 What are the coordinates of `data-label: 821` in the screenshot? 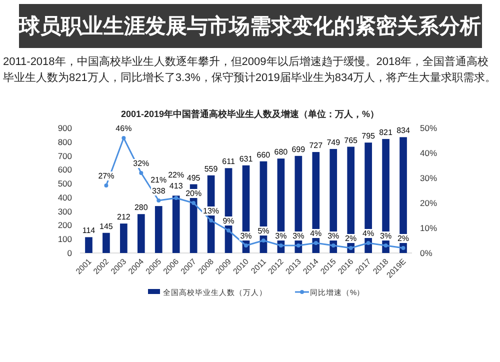 It's located at (386, 132).